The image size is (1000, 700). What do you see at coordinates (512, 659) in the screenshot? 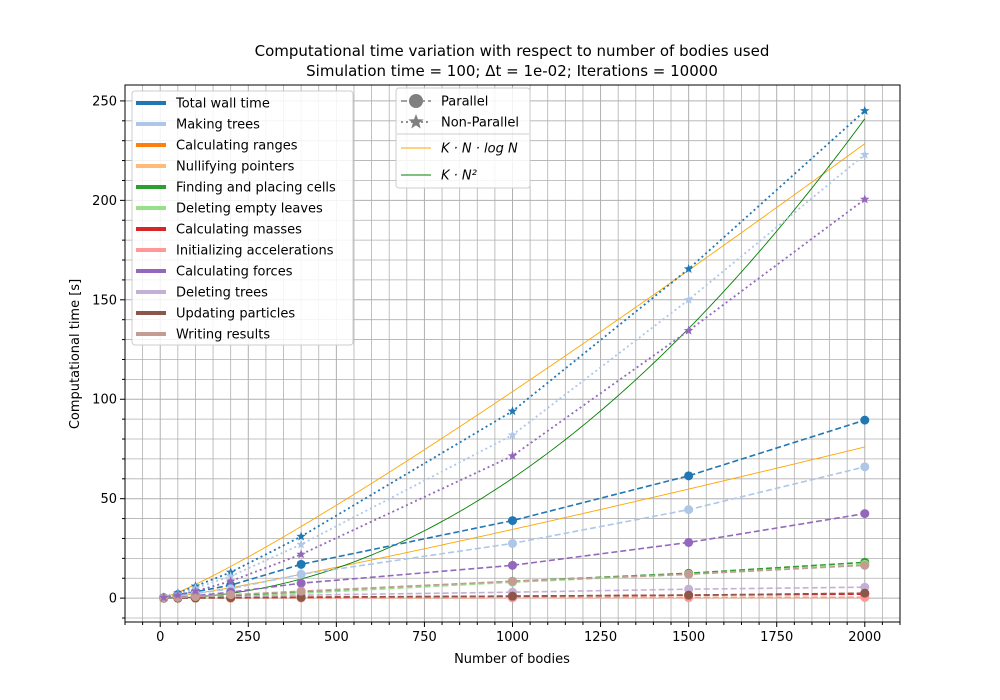
I see `x-axis-label: Number of bodies` at bounding box center [512, 659].